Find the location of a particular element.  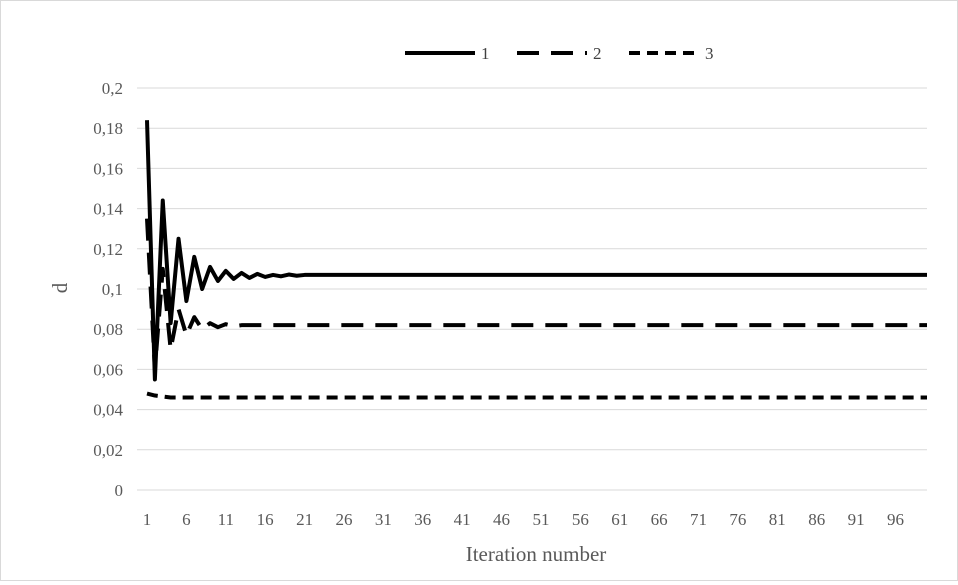

legend-label-2: 2 is located at coordinates (597, 53).